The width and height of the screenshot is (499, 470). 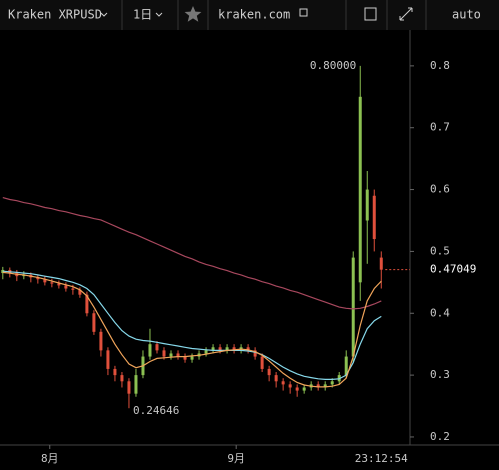 I want to click on x-tick-label: 8月, so click(x=50, y=458).